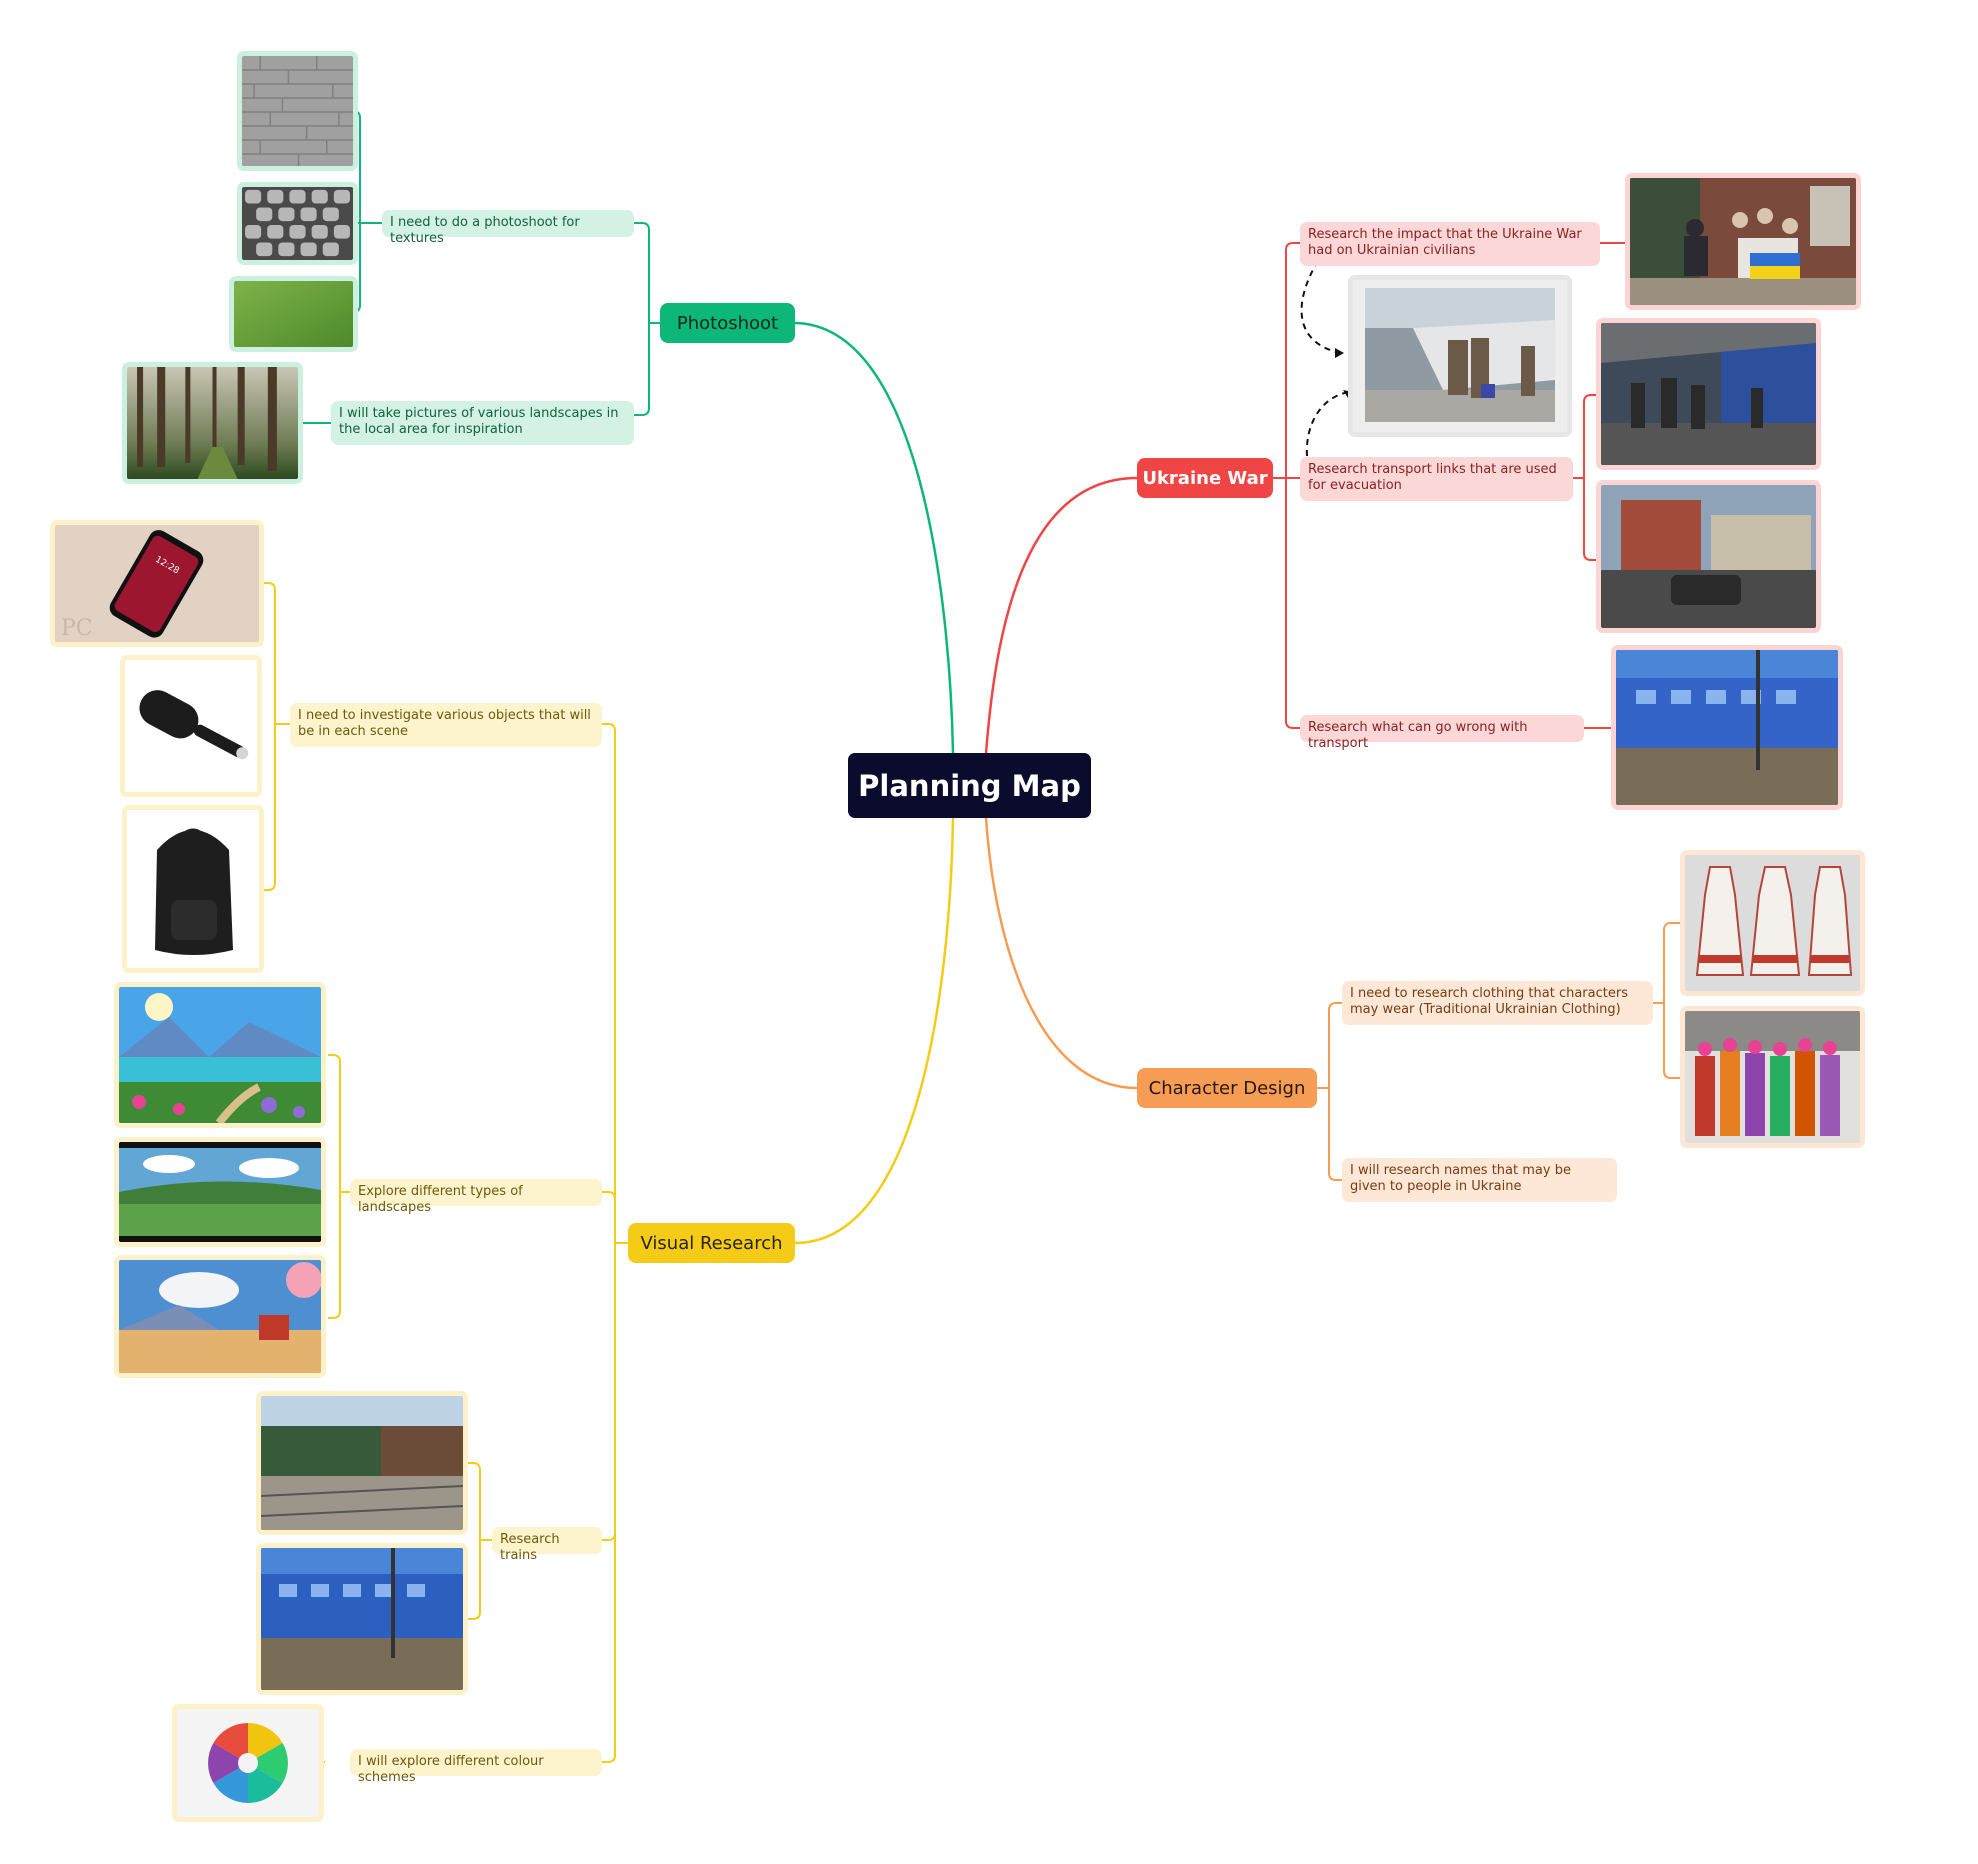  I want to click on subtopic-colour-schemes: I will explore different colour schemes, so click(476, 1767).